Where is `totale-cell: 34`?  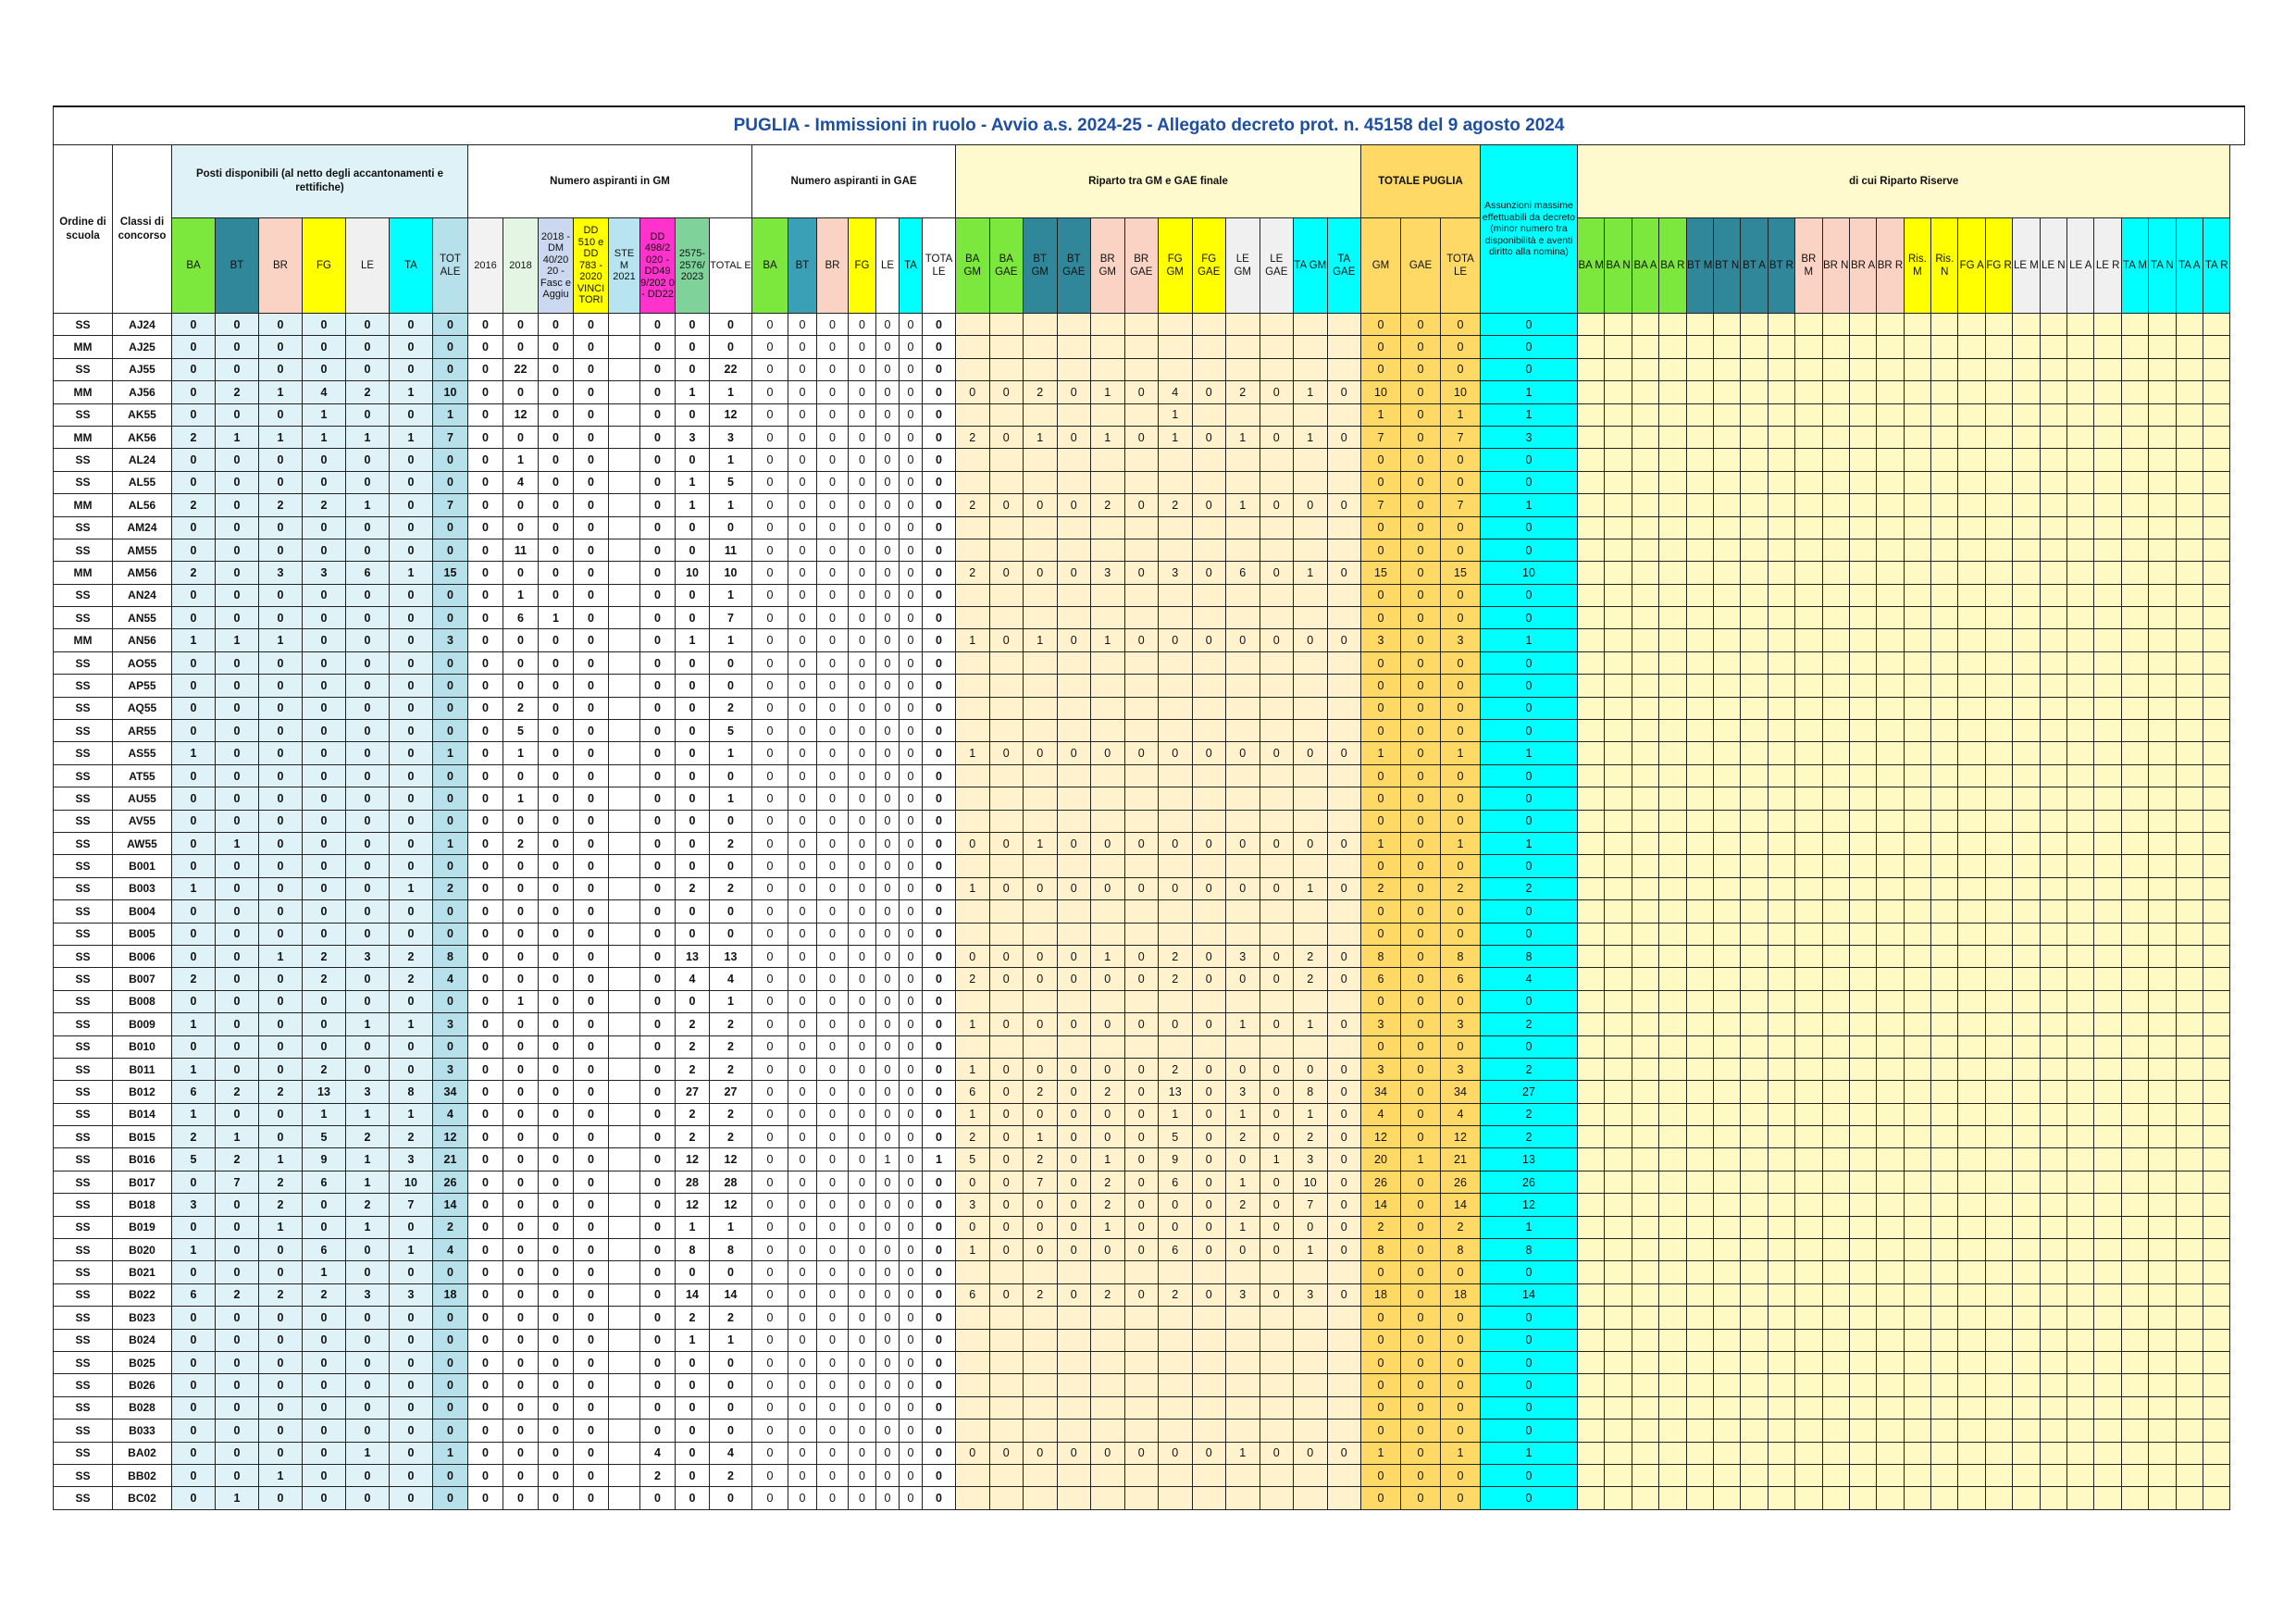
totale-cell: 34 is located at coordinates (1461, 1092).